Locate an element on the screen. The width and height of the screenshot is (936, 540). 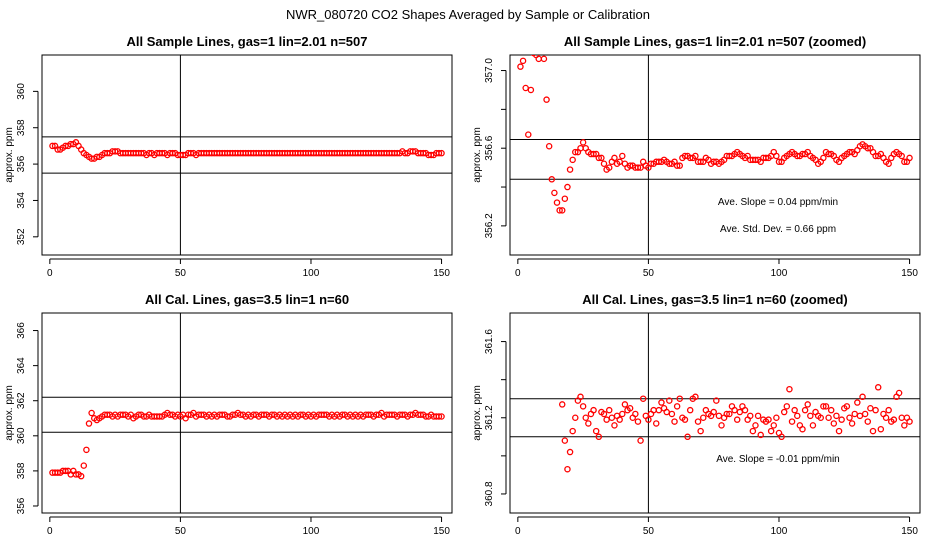
y-tick-label: 356.2 is located at coordinates (489, 225).